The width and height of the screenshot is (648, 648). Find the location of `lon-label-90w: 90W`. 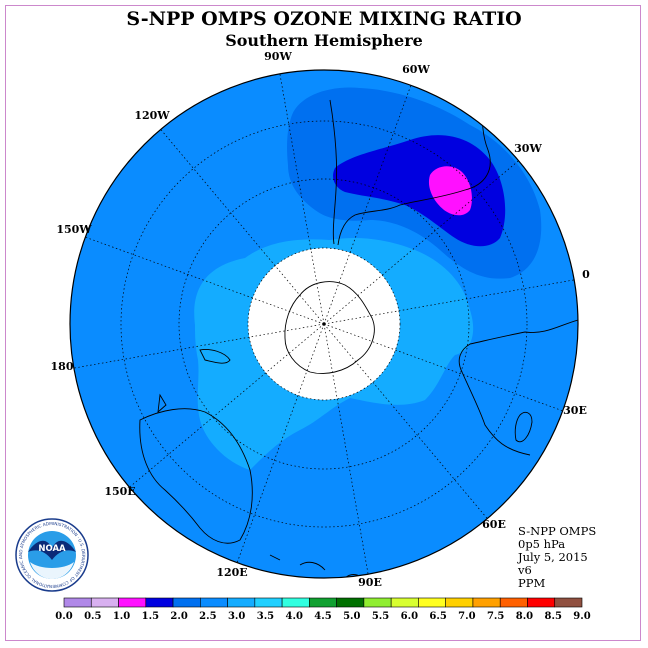

lon-label-90w: 90W is located at coordinates (278, 56).